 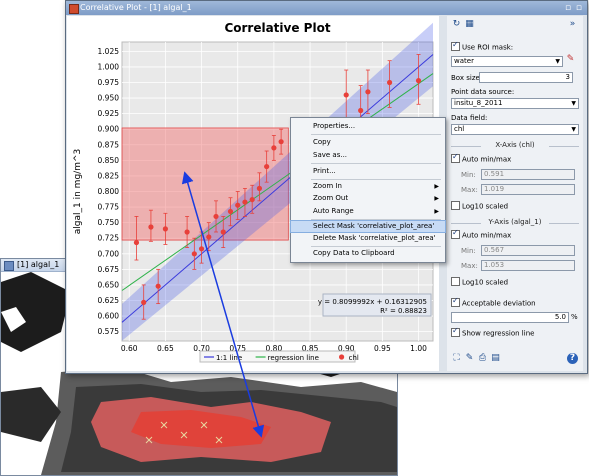 What do you see at coordinates (322, 142) in the screenshot?
I see `menu-copy: Copy` at bounding box center [322, 142].